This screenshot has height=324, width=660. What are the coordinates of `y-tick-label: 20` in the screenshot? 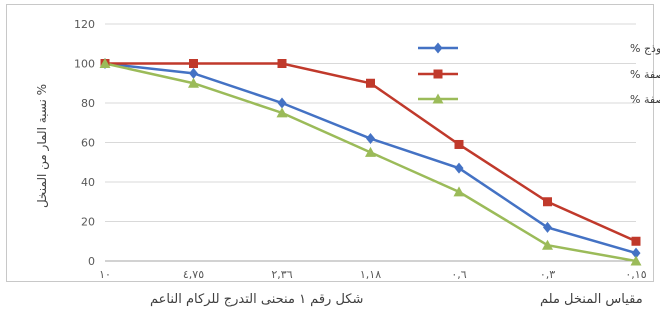 It's located at (88, 222).